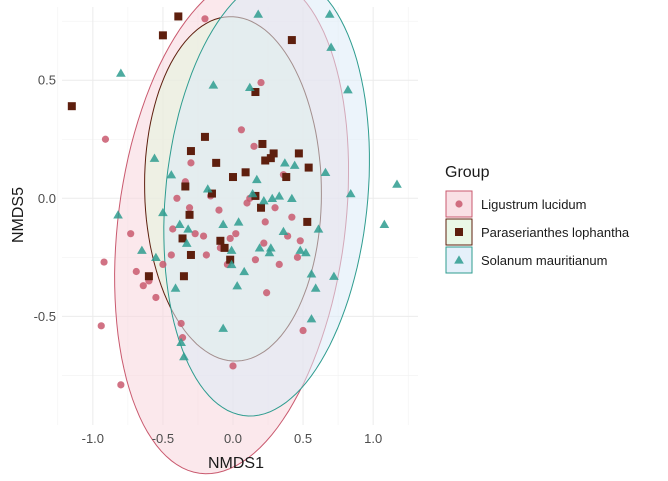 The image size is (668, 481). Describe the element at coordinates (47, 198) in the screenshot. I see `y-tick-label: 0.0` at that location.